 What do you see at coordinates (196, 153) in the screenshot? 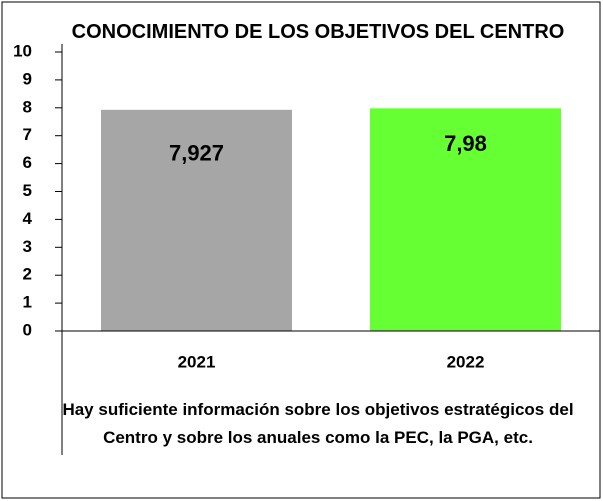
I see `data-label: 7,927` at bounding box center [196, 153].